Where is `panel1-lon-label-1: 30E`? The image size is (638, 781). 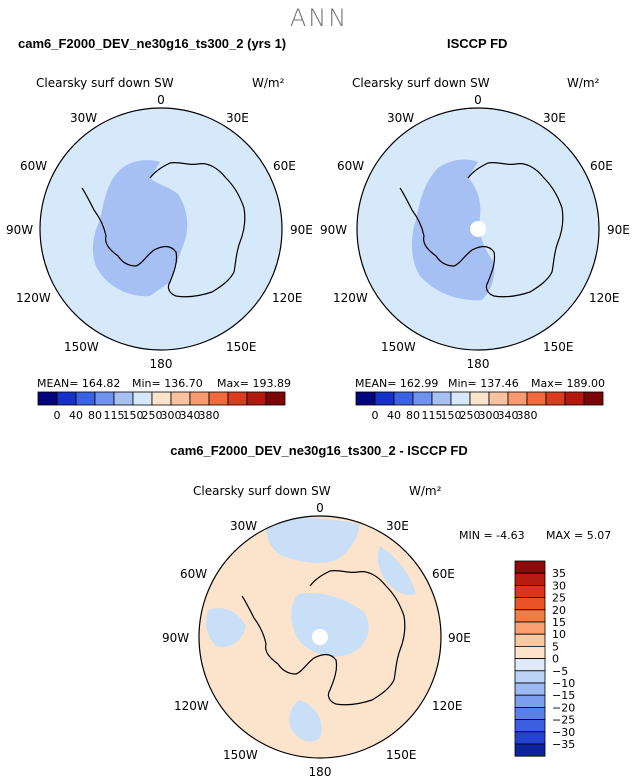 panel1-lon-label-1: 30E is located at coordinates (237, 118).